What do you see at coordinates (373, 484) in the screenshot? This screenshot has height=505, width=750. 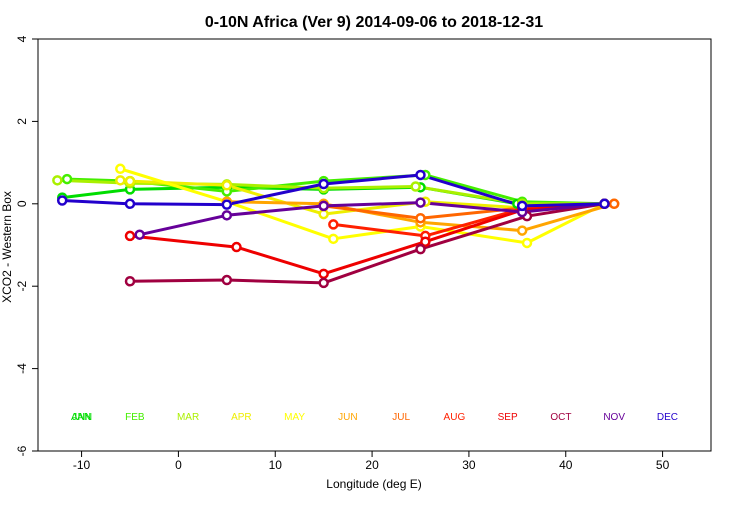 I see `x-axis-label: Longitude (deg E)` at bounding box center [373, 484].